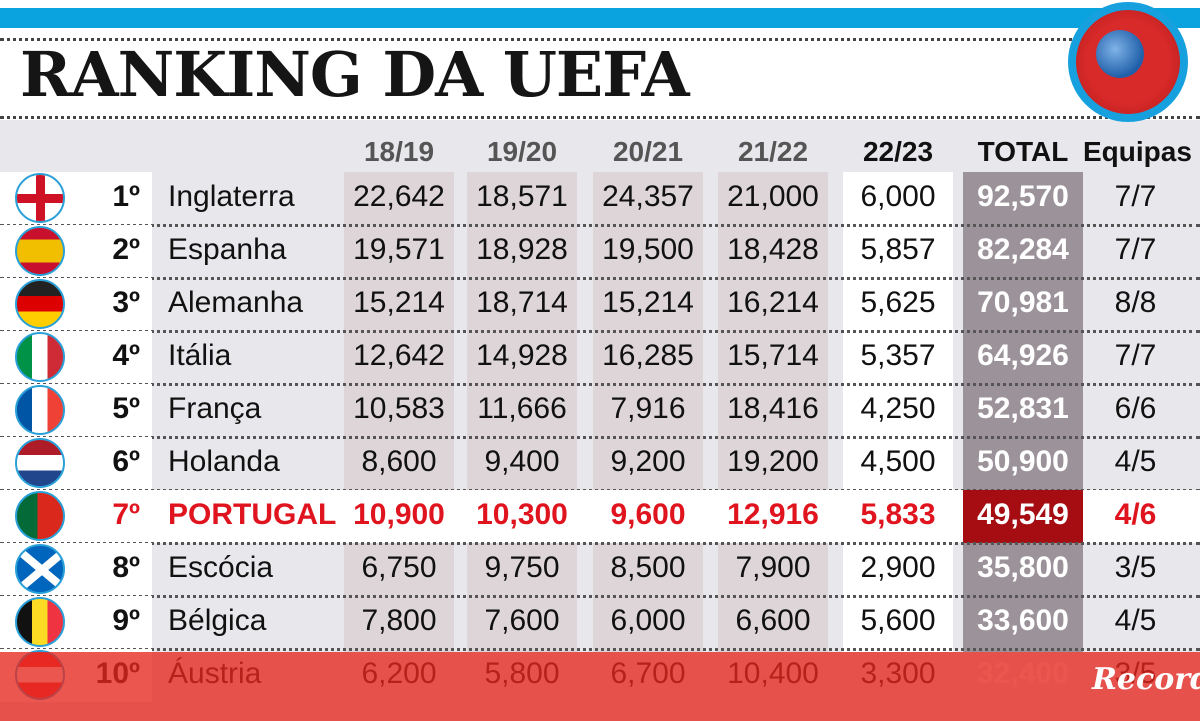 This screenshot has width=1200, height=721. I want to click on cell-s2021: 6,000, so click(648, 620).